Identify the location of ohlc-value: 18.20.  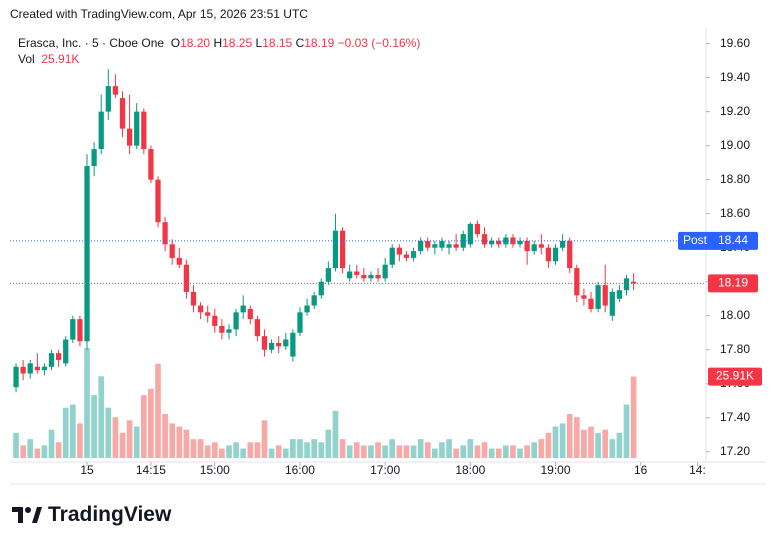
(195, 43).